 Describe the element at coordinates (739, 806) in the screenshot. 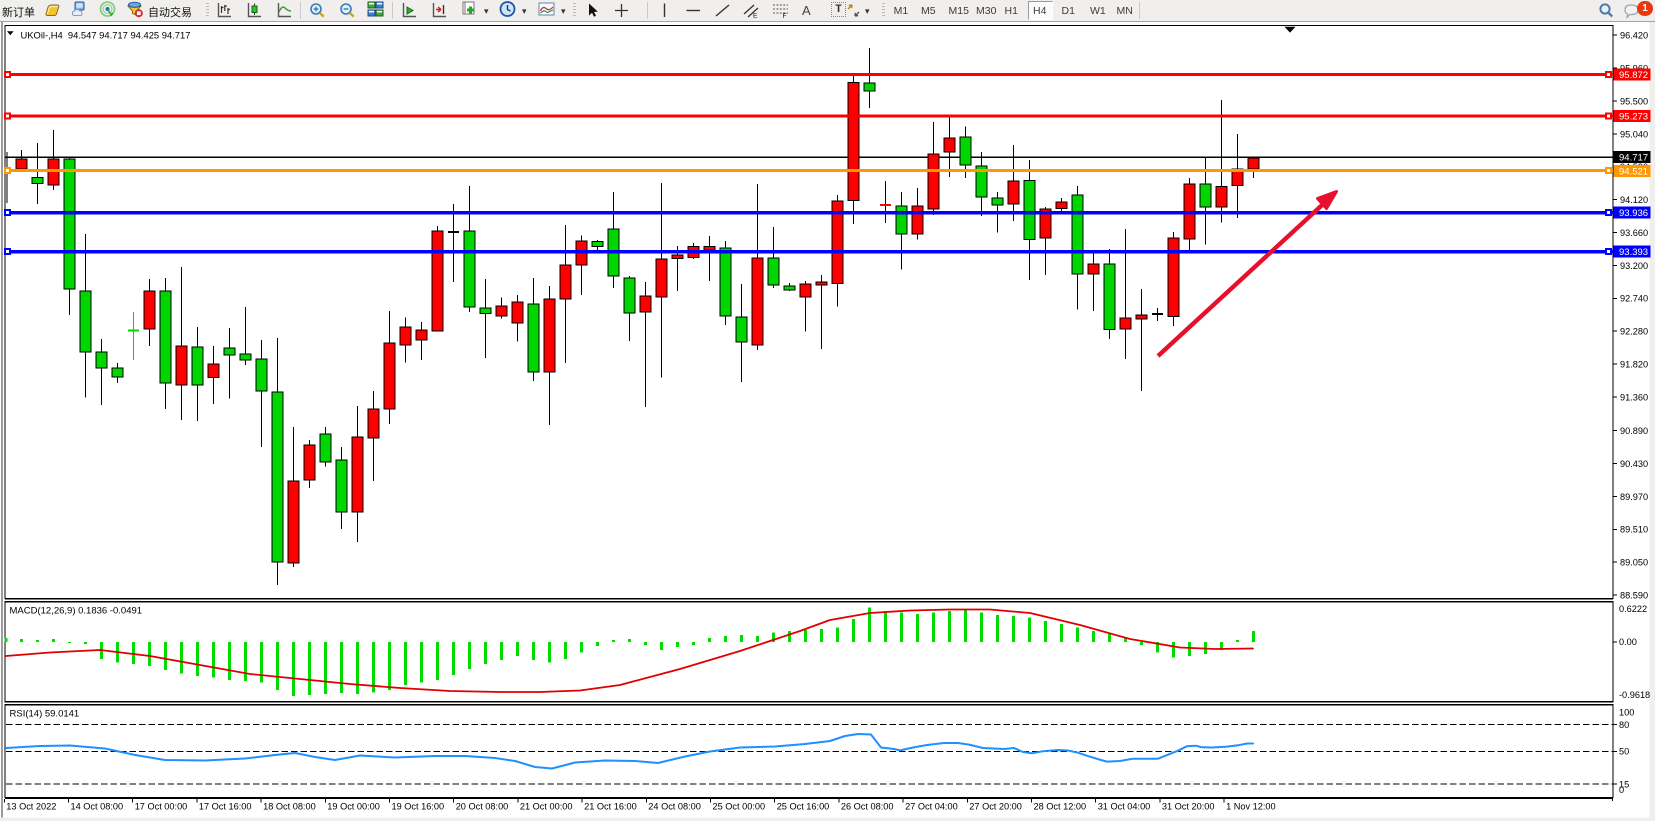

I see `svg-text: 25 Oct 00:00` at that location.